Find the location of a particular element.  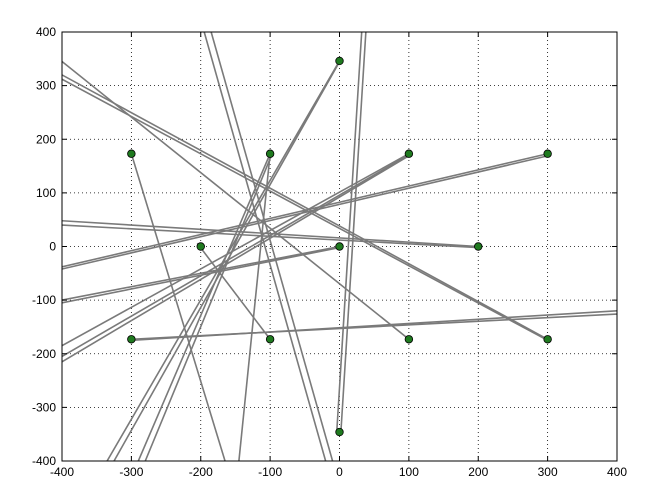

y-tick-labels: -400 -300 -200 -100 0 100 200 300 400 is located at coordinates (44, 246).